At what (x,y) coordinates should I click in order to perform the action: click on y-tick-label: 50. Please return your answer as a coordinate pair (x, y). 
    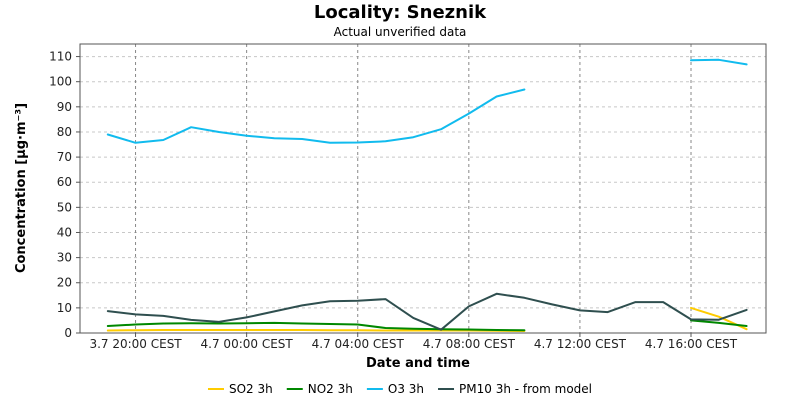
    Looking at the image, I should click on (64, 207).